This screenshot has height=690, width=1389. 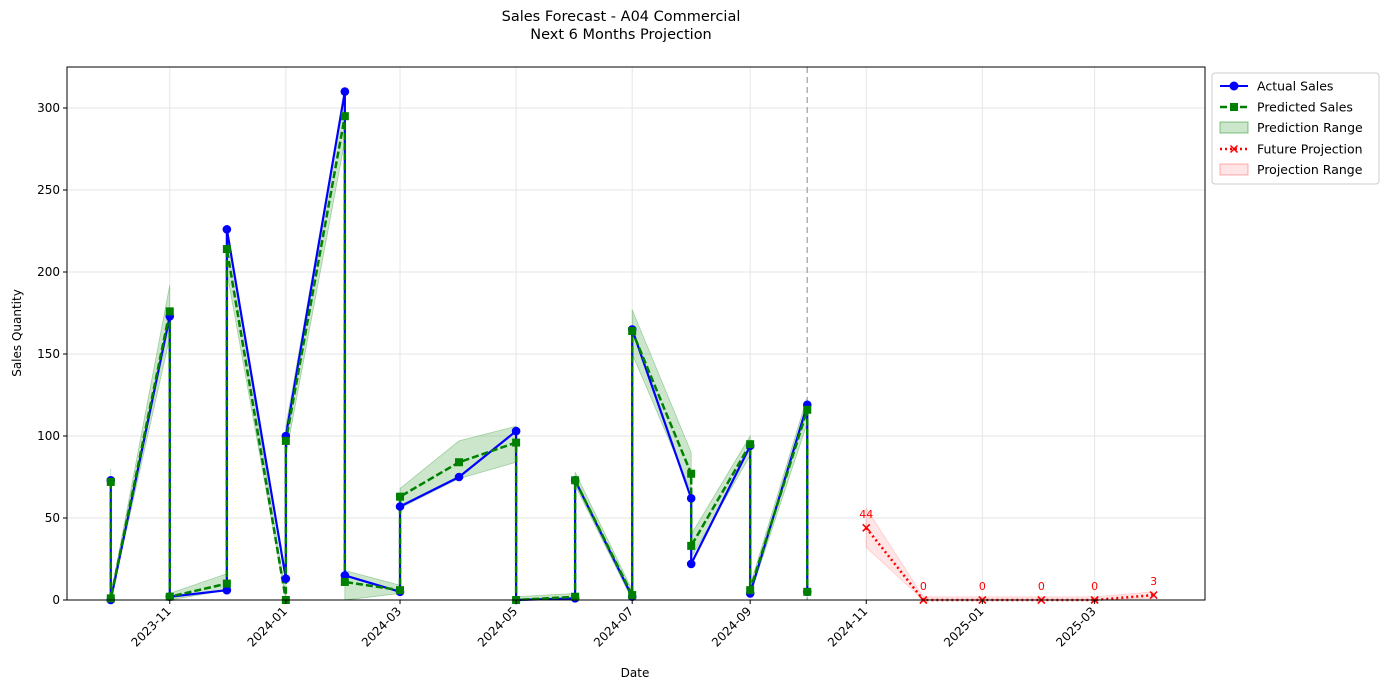 I want to click on x-tick-label: 2025-01, so click(x=963, y=626).